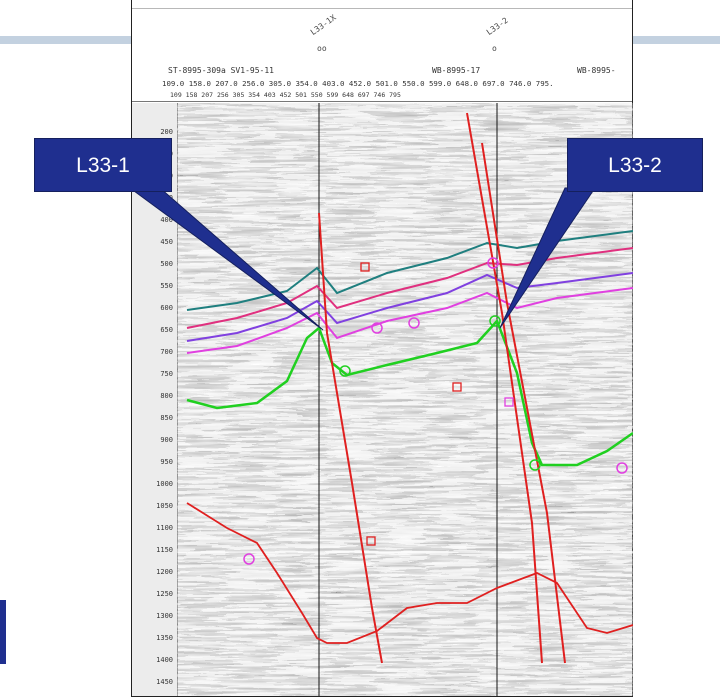 Image resolution: width=720 pixels, height=697 pixels. I want to click on depth-tick: 1150, so click(164, 550).